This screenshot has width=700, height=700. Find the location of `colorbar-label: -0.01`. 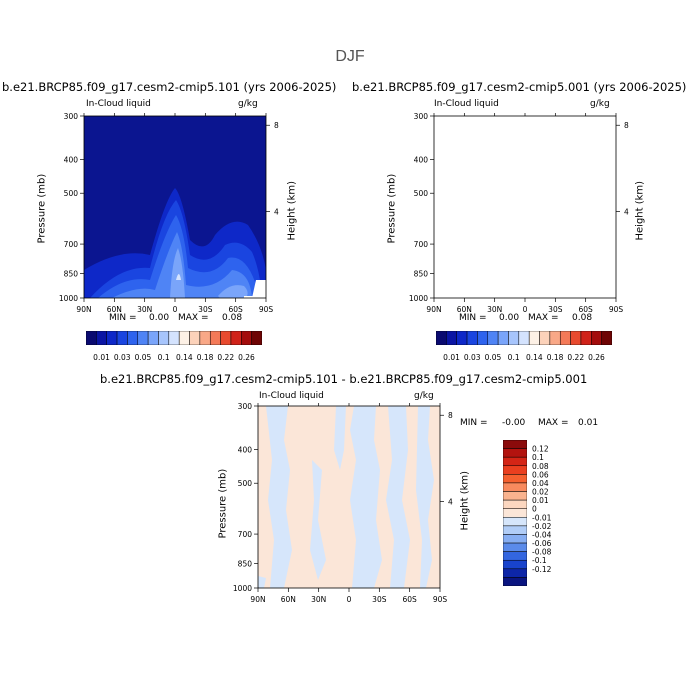

colorbar-label: -0.01 is located at coordinates (542, 517).